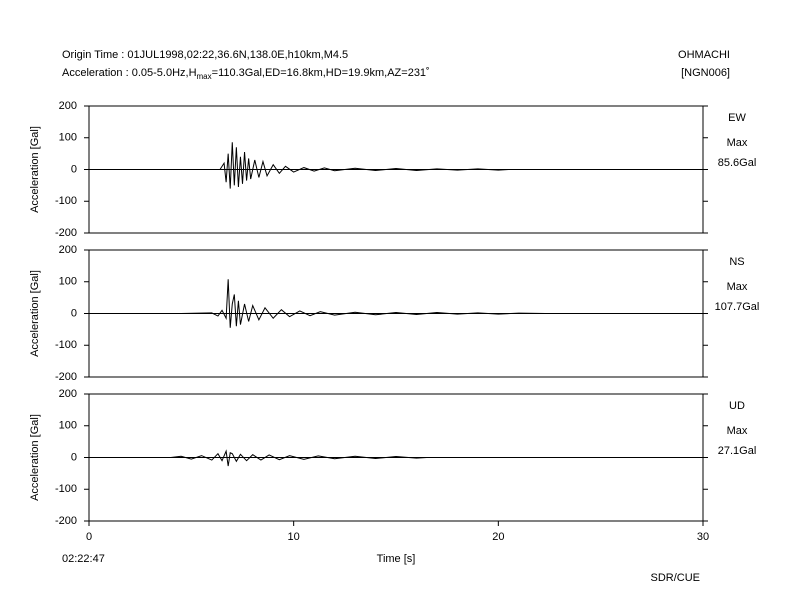 The height and width of the screenshot is (612, 792). What do you see at coordinates (736, 262) in the screenshot?
I see `component-label: NS` at bounding box center [736, 262].